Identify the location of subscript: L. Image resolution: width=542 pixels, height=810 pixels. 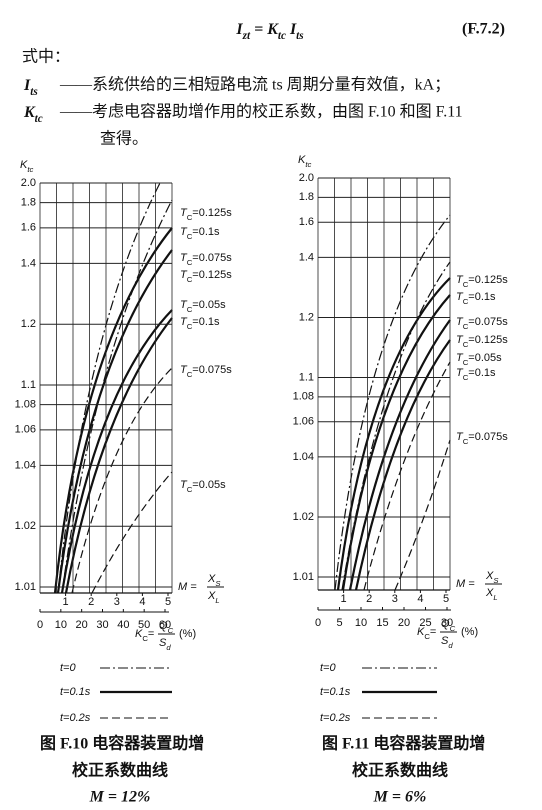
(217, 600).